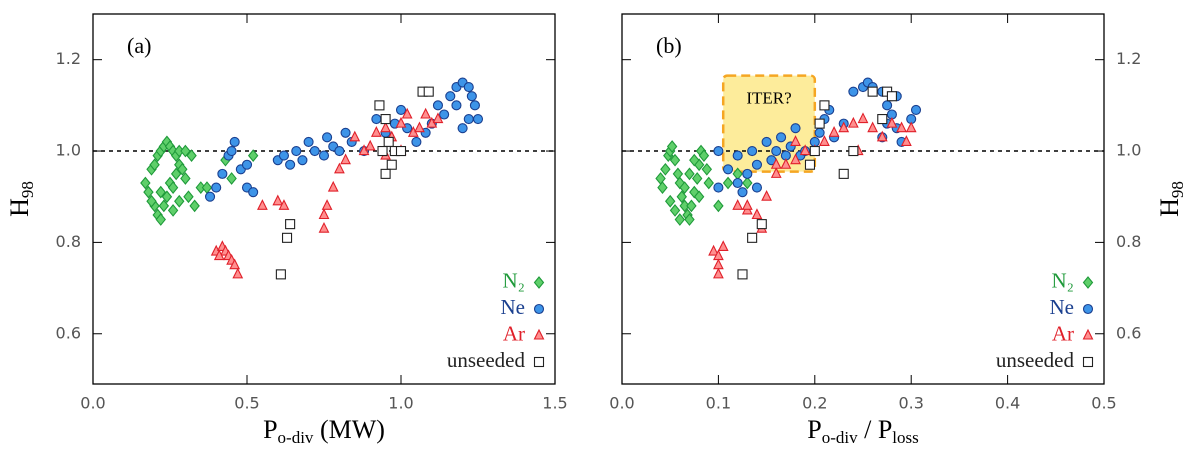 The image size is (1192, 454). What do you see at coordinates (1103, 403) in the screenshot?
I see `x-tick-label: 0.5` at bounding box center [1103, 403].